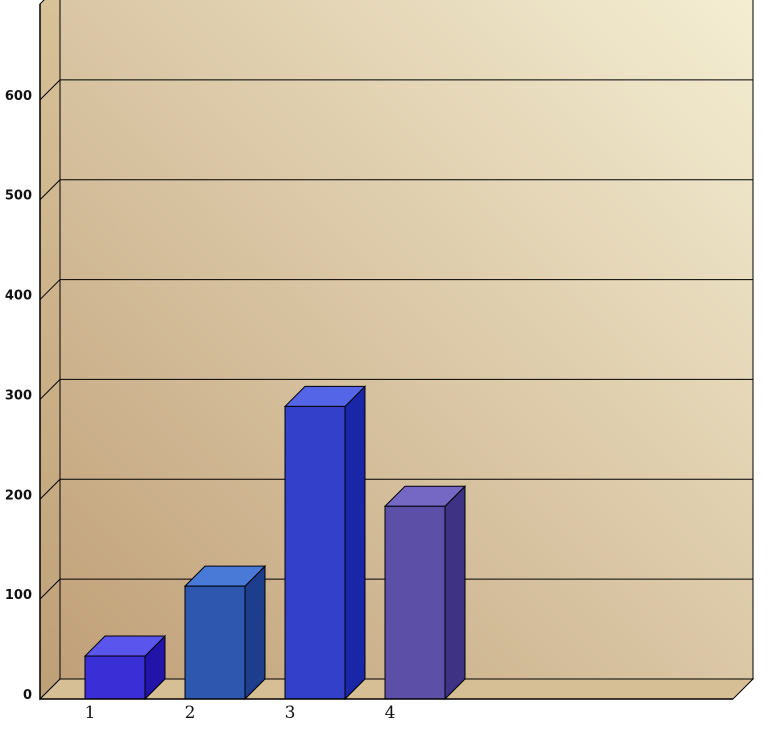 Image resolution: width=775 pixels, height=729 pixels. I want to click on left-wall, so click(50, 350).